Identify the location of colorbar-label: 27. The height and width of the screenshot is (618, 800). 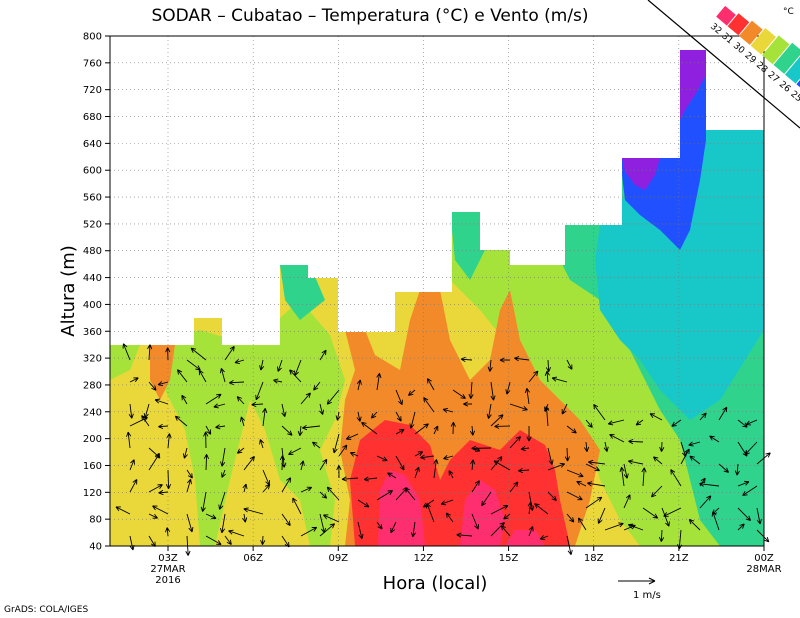
(772, 77).